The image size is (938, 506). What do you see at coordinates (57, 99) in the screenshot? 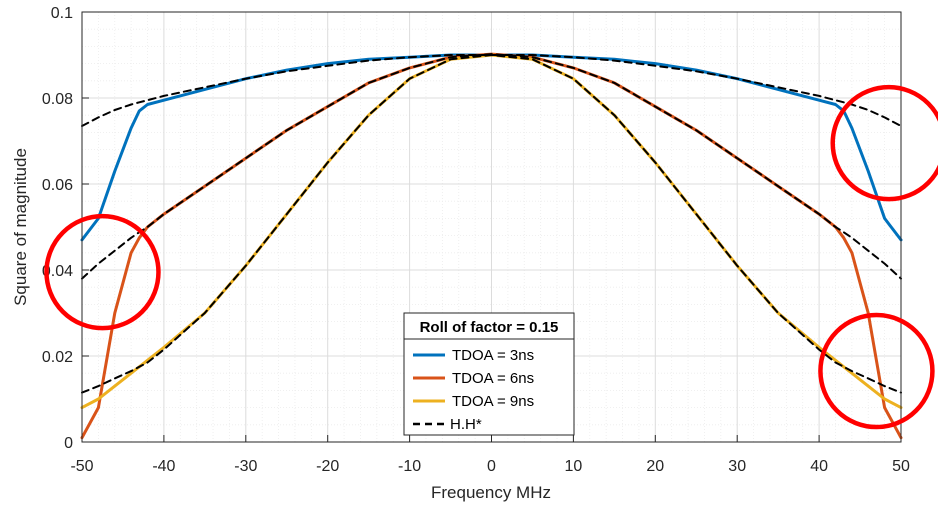
I see `y-tick-label: 0.08` at bounding box center [57, 99].